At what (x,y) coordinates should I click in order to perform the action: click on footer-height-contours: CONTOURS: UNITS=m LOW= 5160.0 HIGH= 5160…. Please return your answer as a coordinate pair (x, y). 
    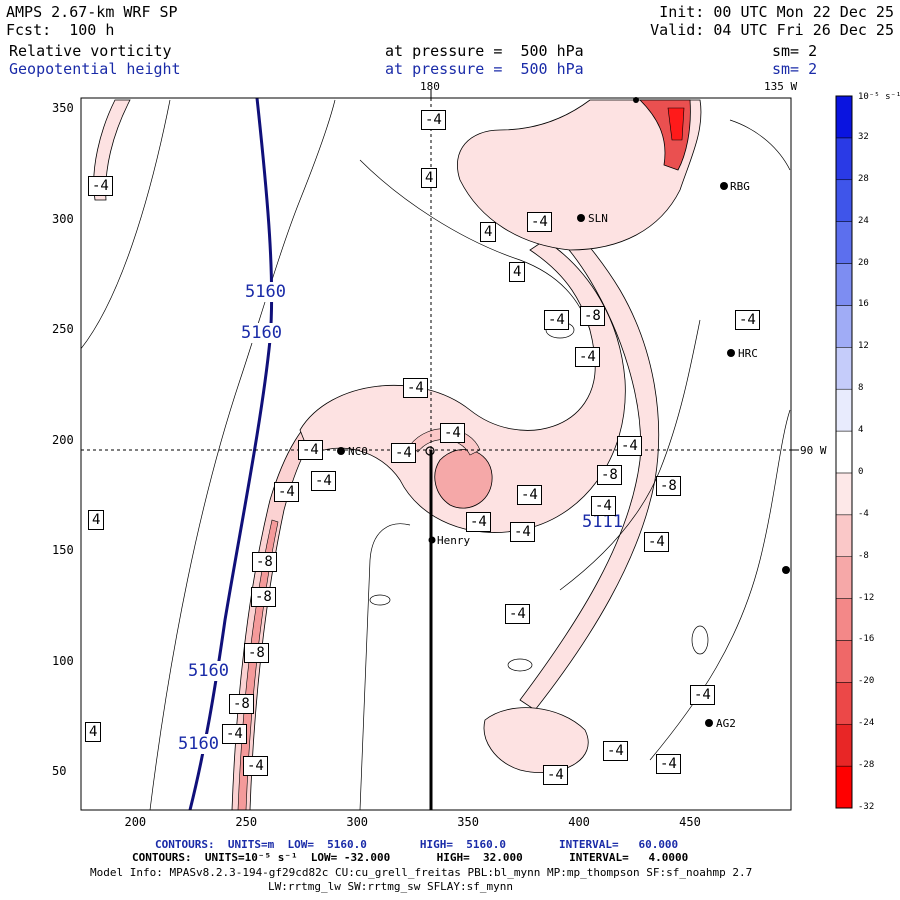
    Looking at the image, I should click on (417, 844).